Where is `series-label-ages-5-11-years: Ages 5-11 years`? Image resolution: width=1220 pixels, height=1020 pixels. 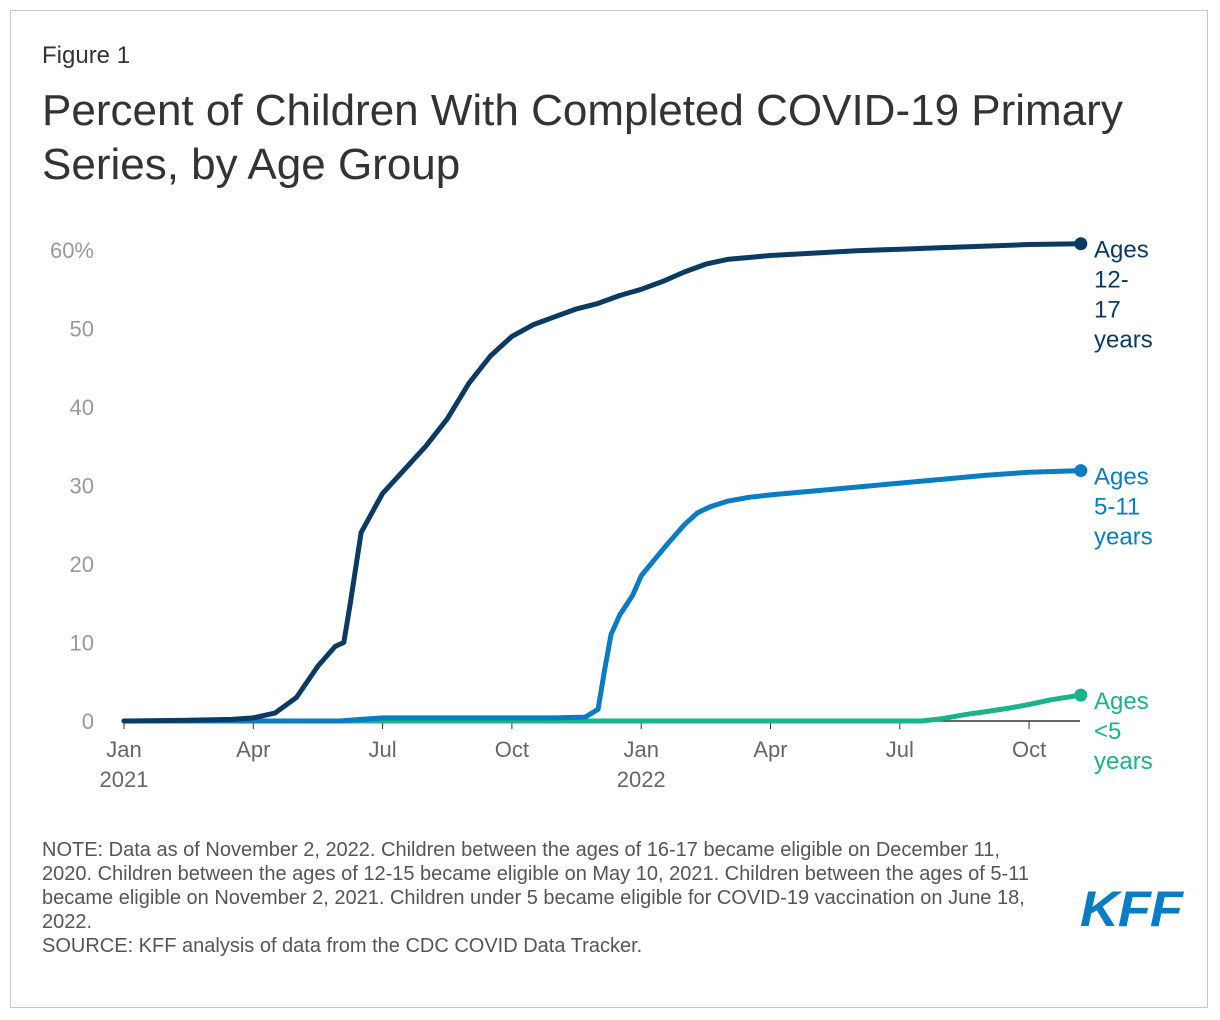
series-label-ages-5-11-years: Ages 5-11 years is located at coordinates (1123, 507).